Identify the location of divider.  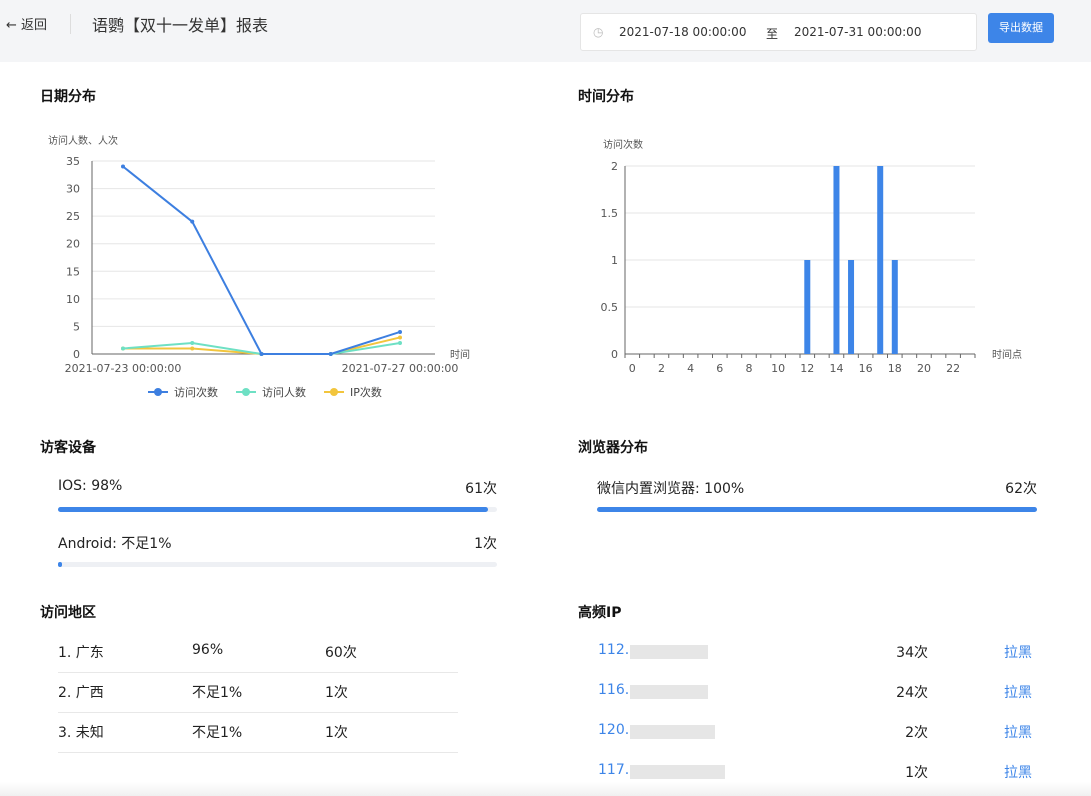
(70, 24).